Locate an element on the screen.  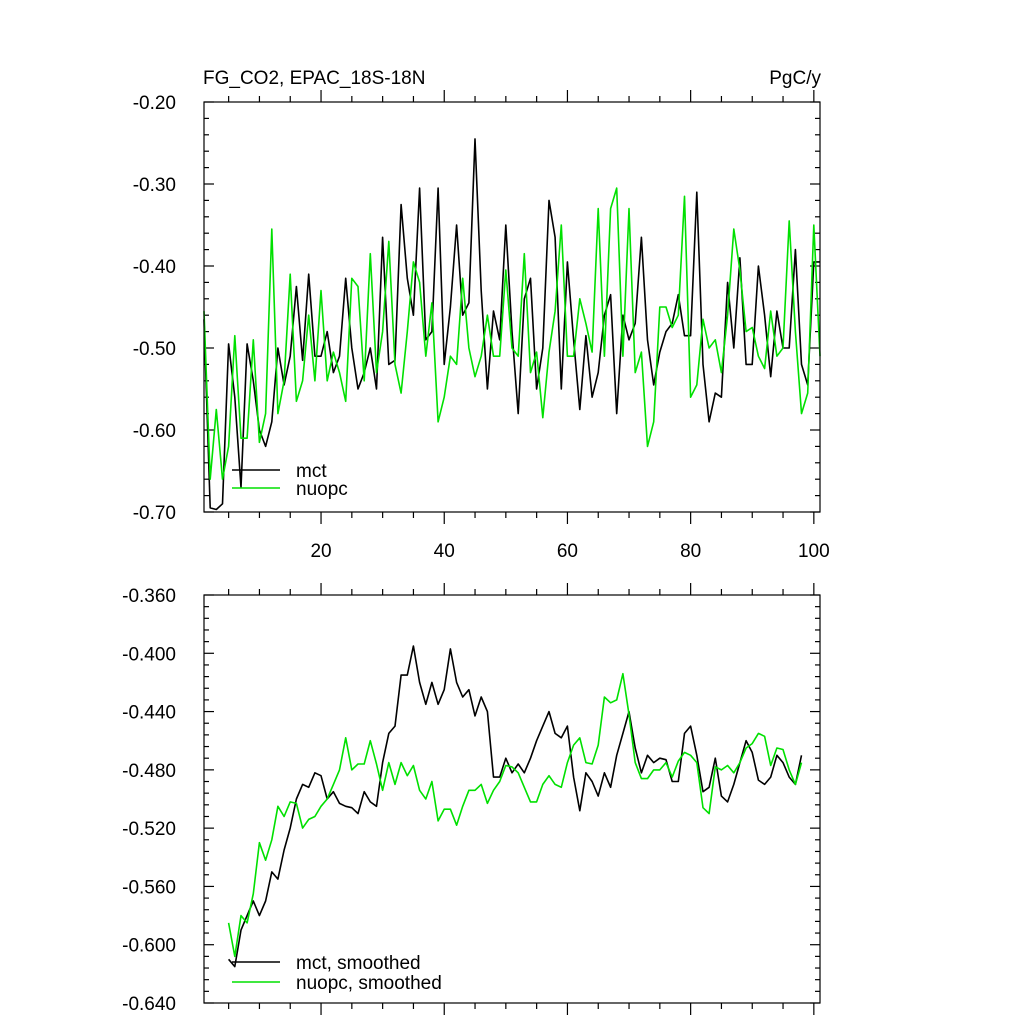
legend-label-nuopc-smoothed: nuopc, smoothed is located at coordinates (369, 983).